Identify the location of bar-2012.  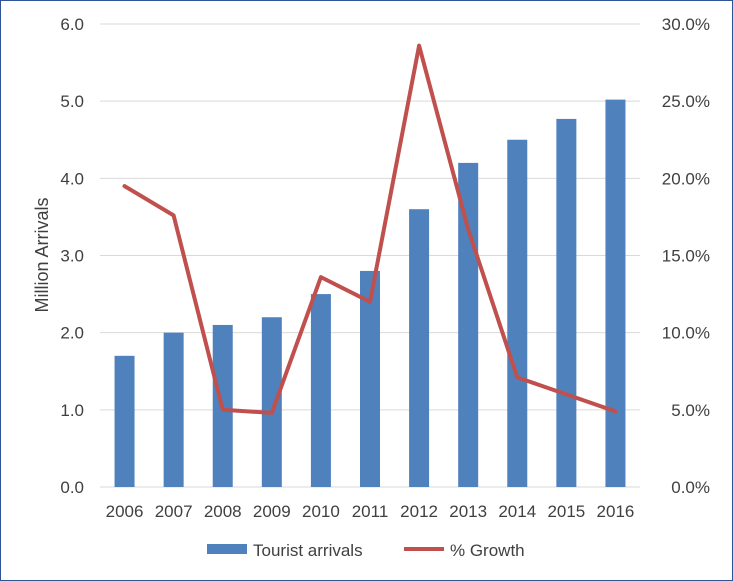
(419, 348).